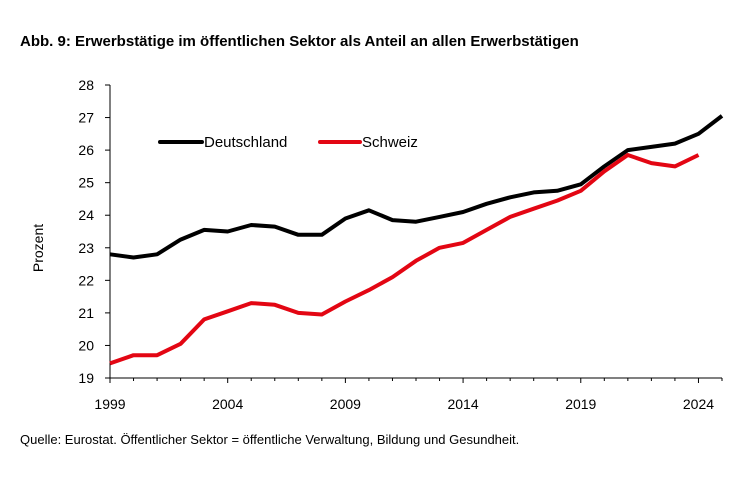  Describe the element at coordinates (86, 248) in the screenshot. I see `y-tick-label: 23` at that location.